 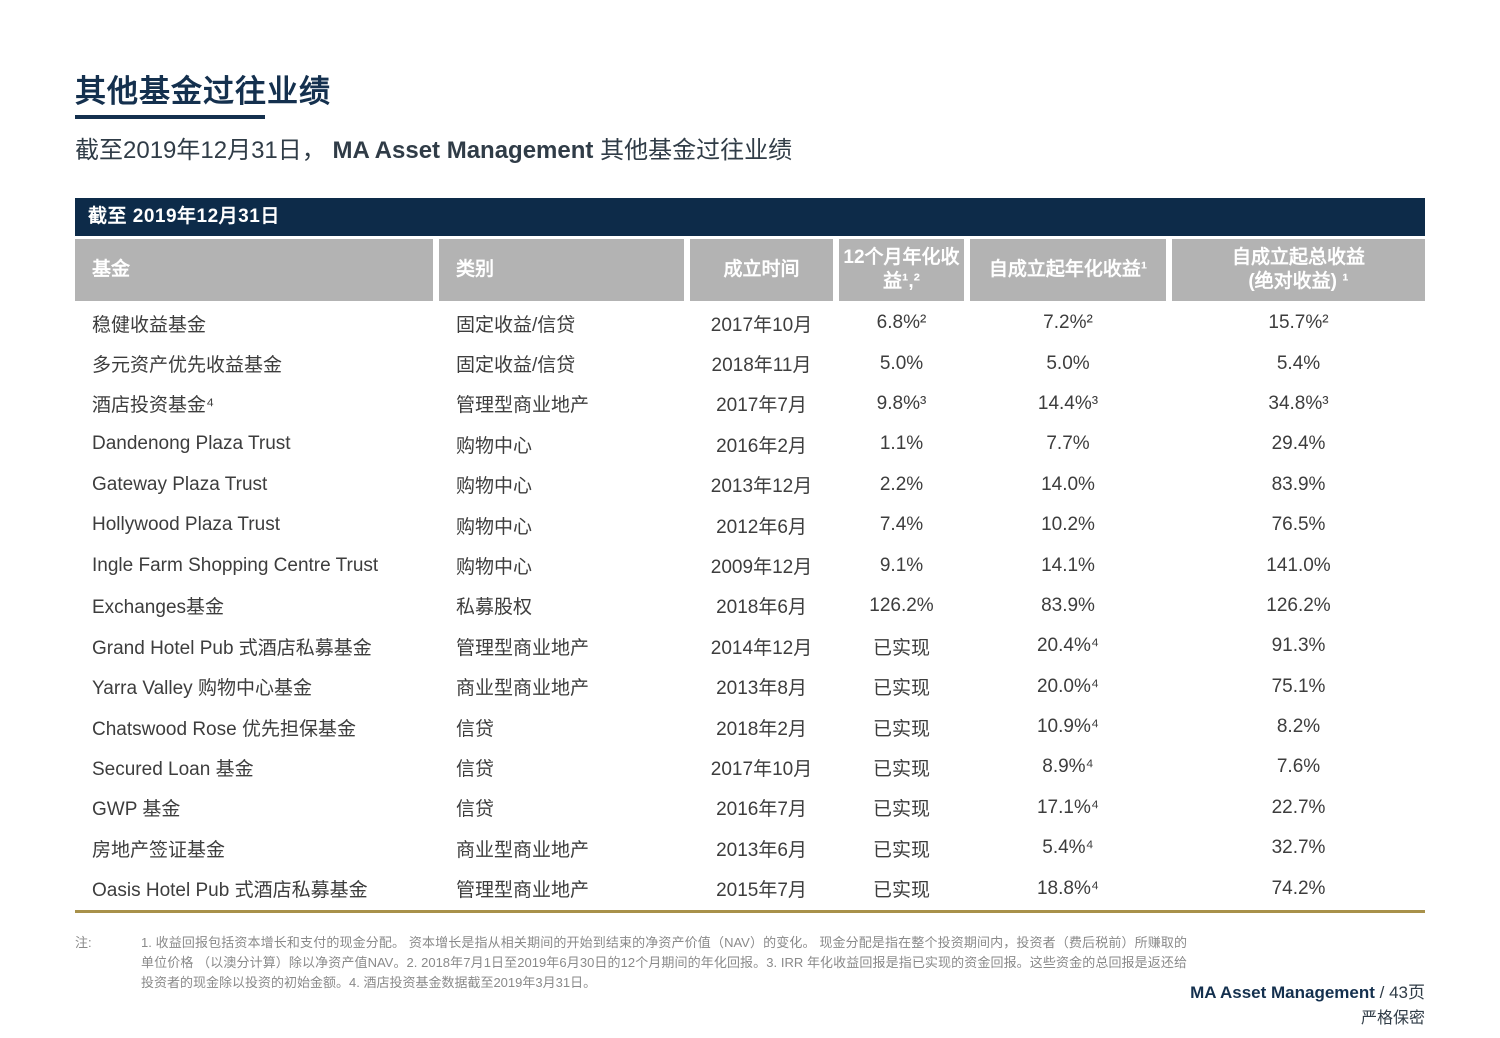 I want to click on table-row: 房地产签证基金 商业型商业地产 2013年6月 已实现 5.4%⁴ 32.7%, so click(x=750, y=848).